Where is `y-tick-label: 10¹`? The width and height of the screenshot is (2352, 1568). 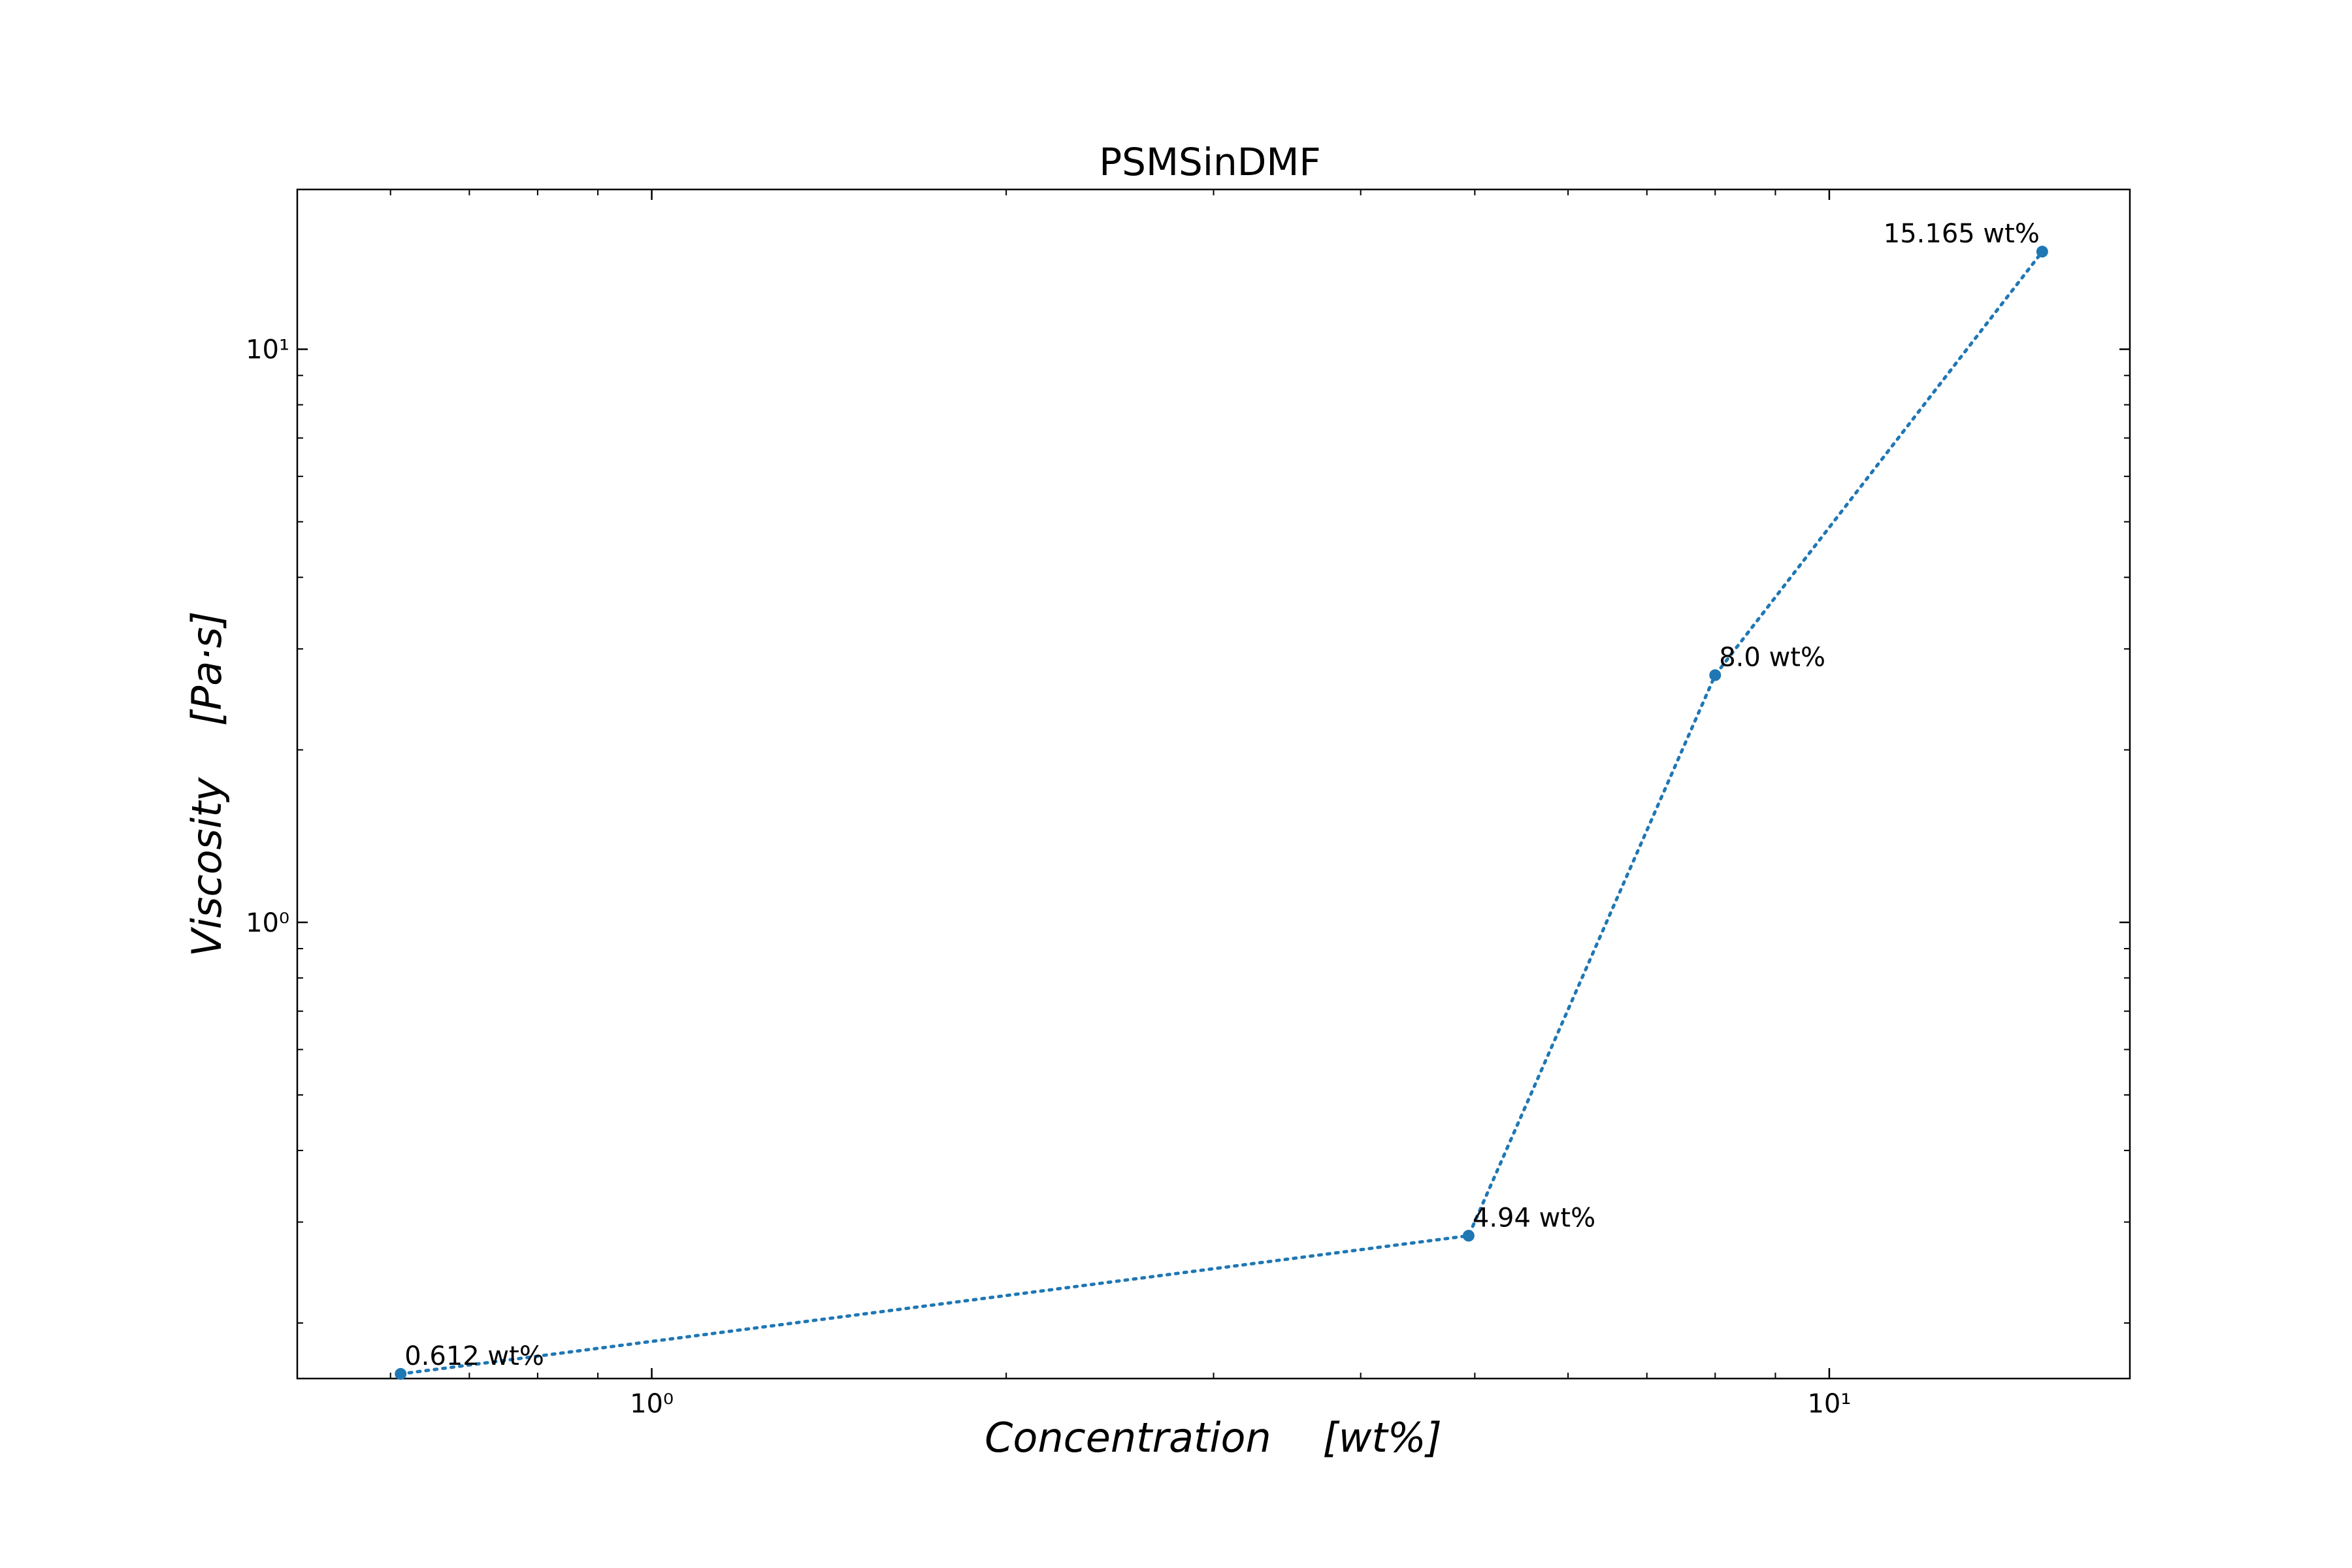 y-tick-label: 10¹ is located at coordinates (267, 350).